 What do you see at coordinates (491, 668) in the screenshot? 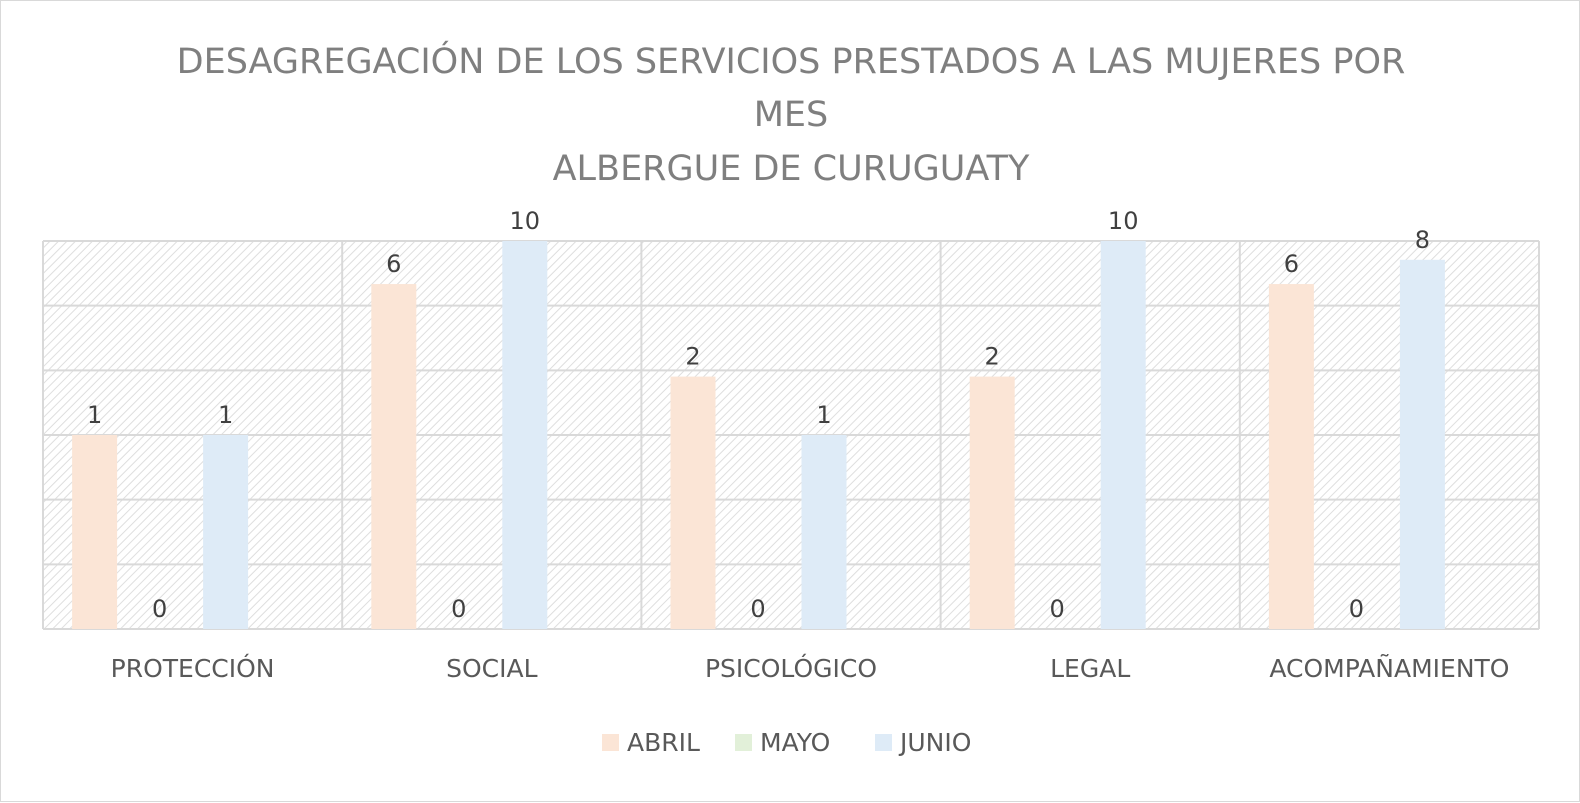
I see `category-label: SOCIAL` at bounding box center [491, 668].